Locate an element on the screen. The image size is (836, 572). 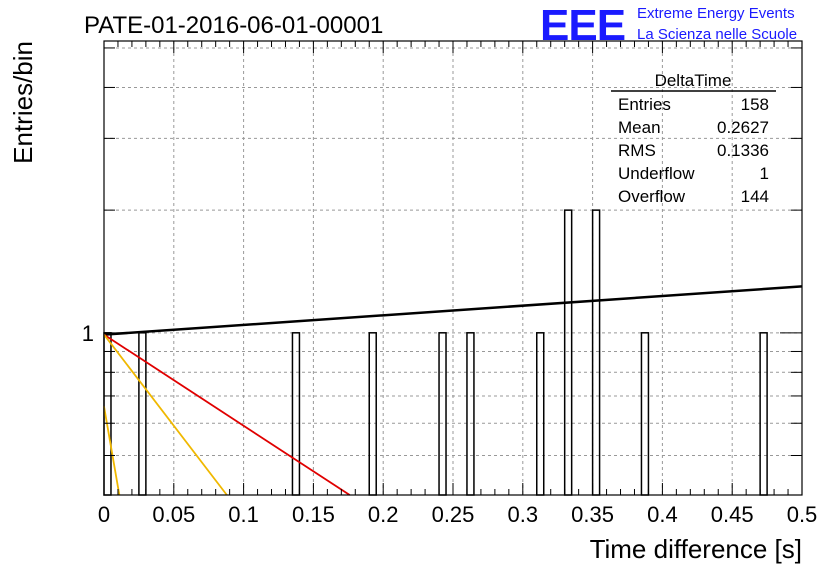
eee-logo-line2: La Scienza nelle Scuole is located at coordinates (717, 34).